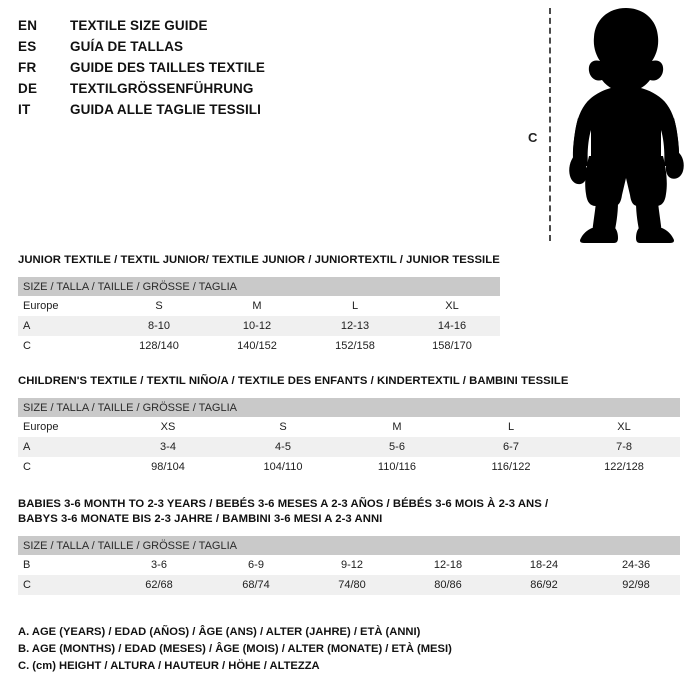 This screenshot has height=700, width=700. I want to click on band-label-junior: SIZE / TALLA / TAILLE / GRÖSSE / TAGLIA, so click(259, 286).